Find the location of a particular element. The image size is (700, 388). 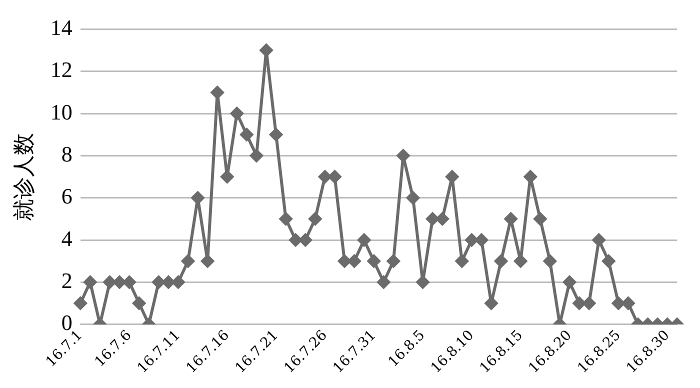

y-tick-label: 0 is located at coordinates (66, 323).